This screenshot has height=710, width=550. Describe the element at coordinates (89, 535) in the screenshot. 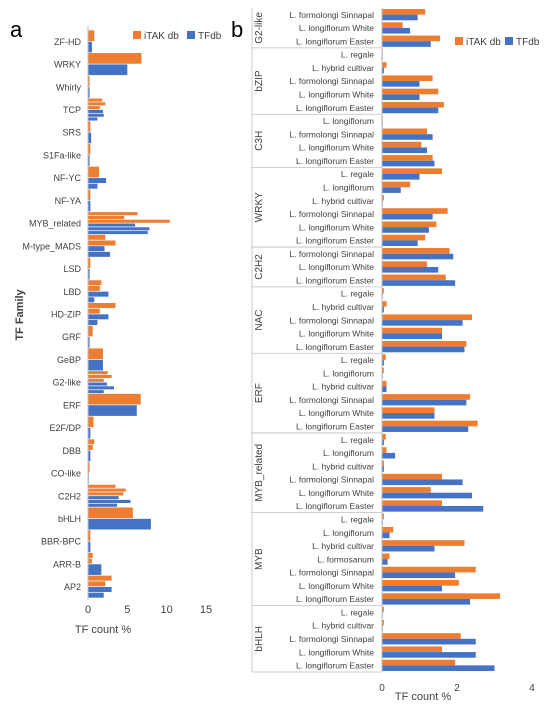

I see `bar-a-bbr-bpc-itak` at that location.